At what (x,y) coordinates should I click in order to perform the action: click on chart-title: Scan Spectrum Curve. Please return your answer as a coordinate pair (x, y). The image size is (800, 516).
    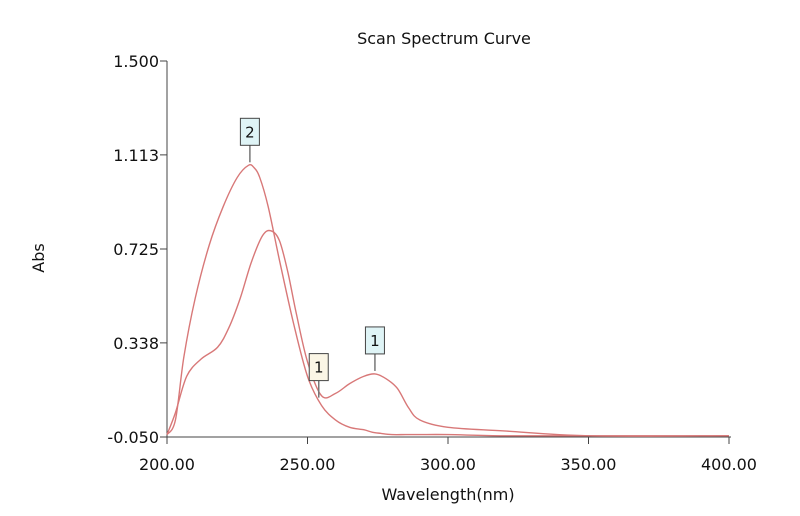
    Looking at the image, I should click on (444, 38).